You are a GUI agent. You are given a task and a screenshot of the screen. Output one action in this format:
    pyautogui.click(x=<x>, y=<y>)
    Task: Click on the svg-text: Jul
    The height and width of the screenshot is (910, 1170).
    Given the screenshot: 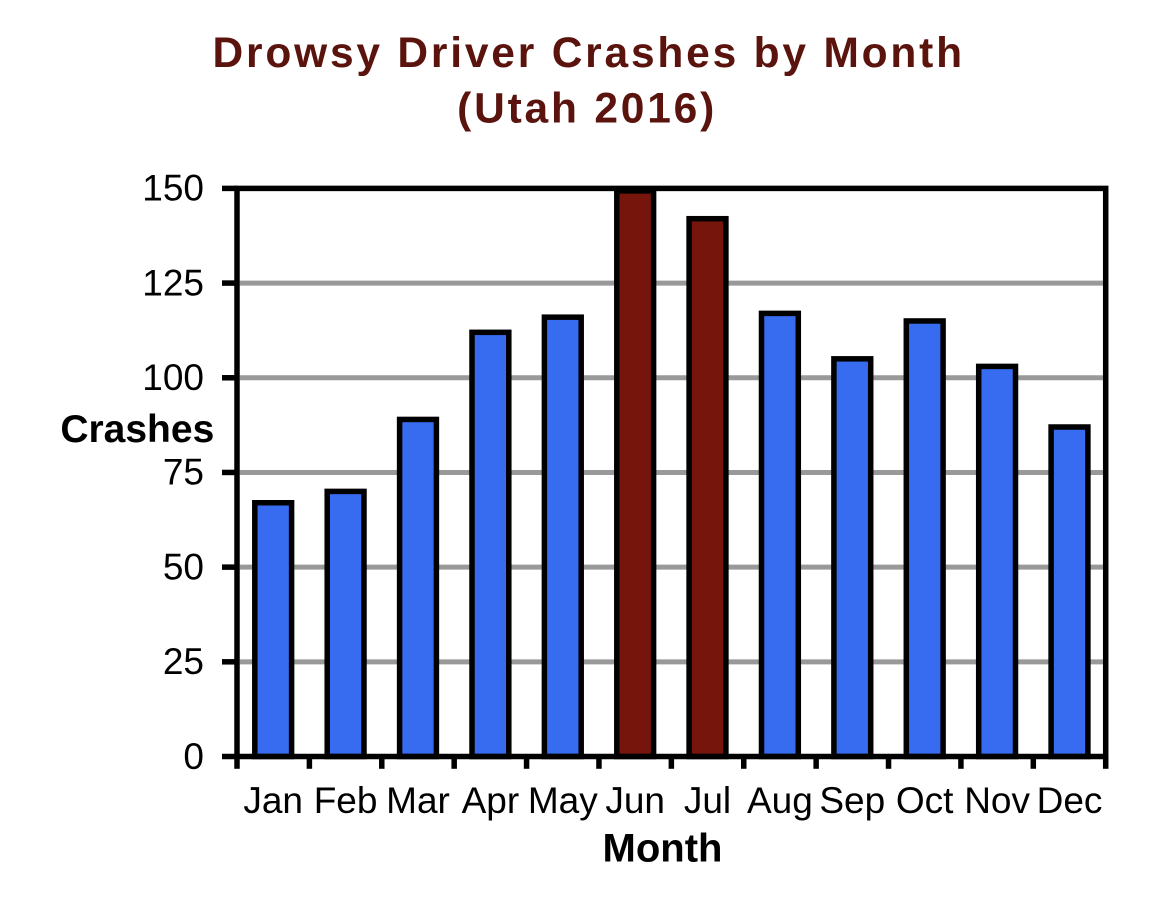 What is the action you would take?
    pyautogui.click(x=707, y=800)
    